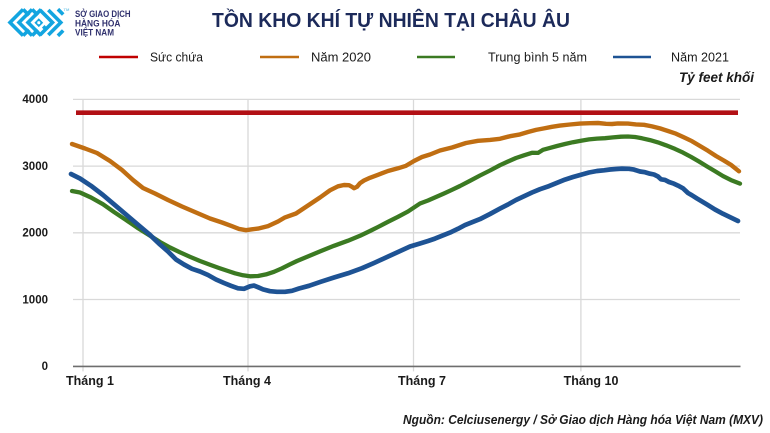 The width and height of the screenshot is (770, 433). Describe the element at coordinates (591, 381) in the screenshot. I see `svg-text: Tháng 10` at that location.